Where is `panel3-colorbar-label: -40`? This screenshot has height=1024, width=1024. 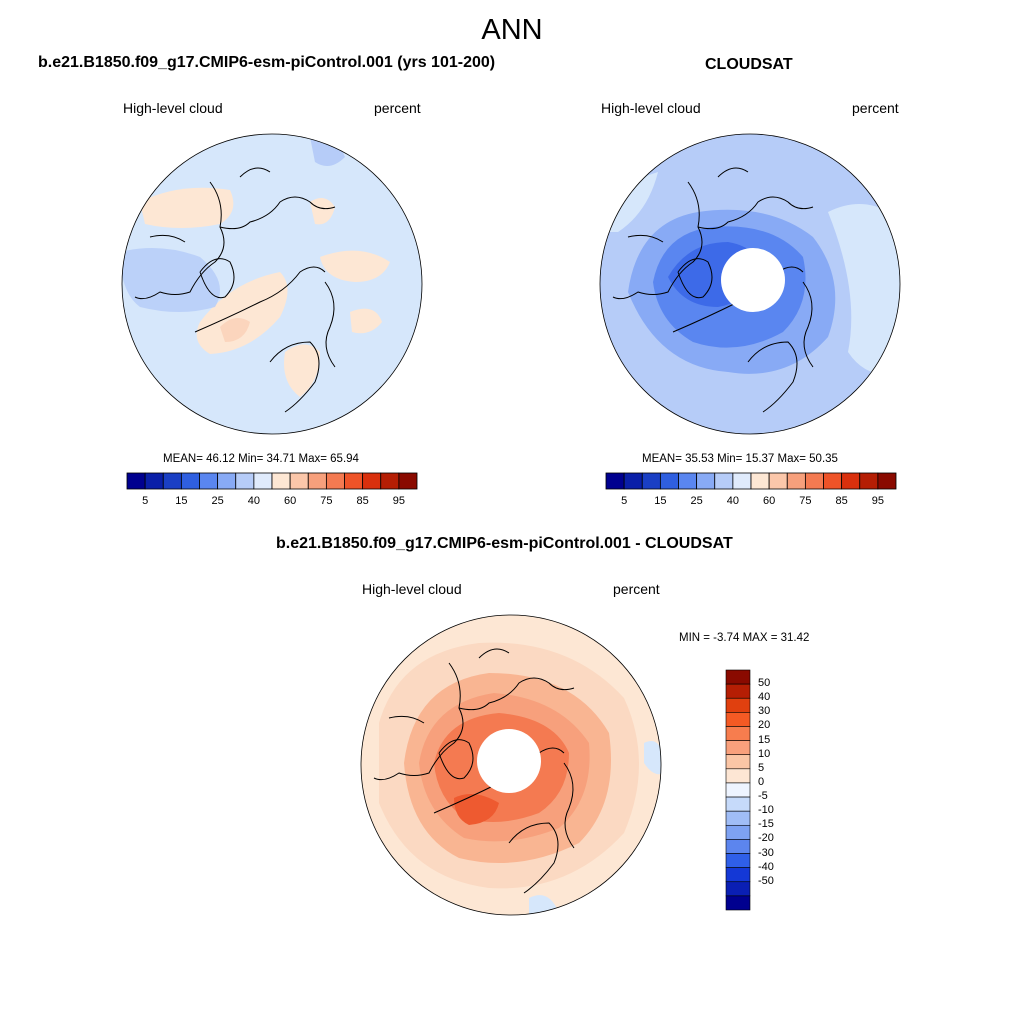
panel3-colorbar-label: -40 is located at coordinates (766, 866).